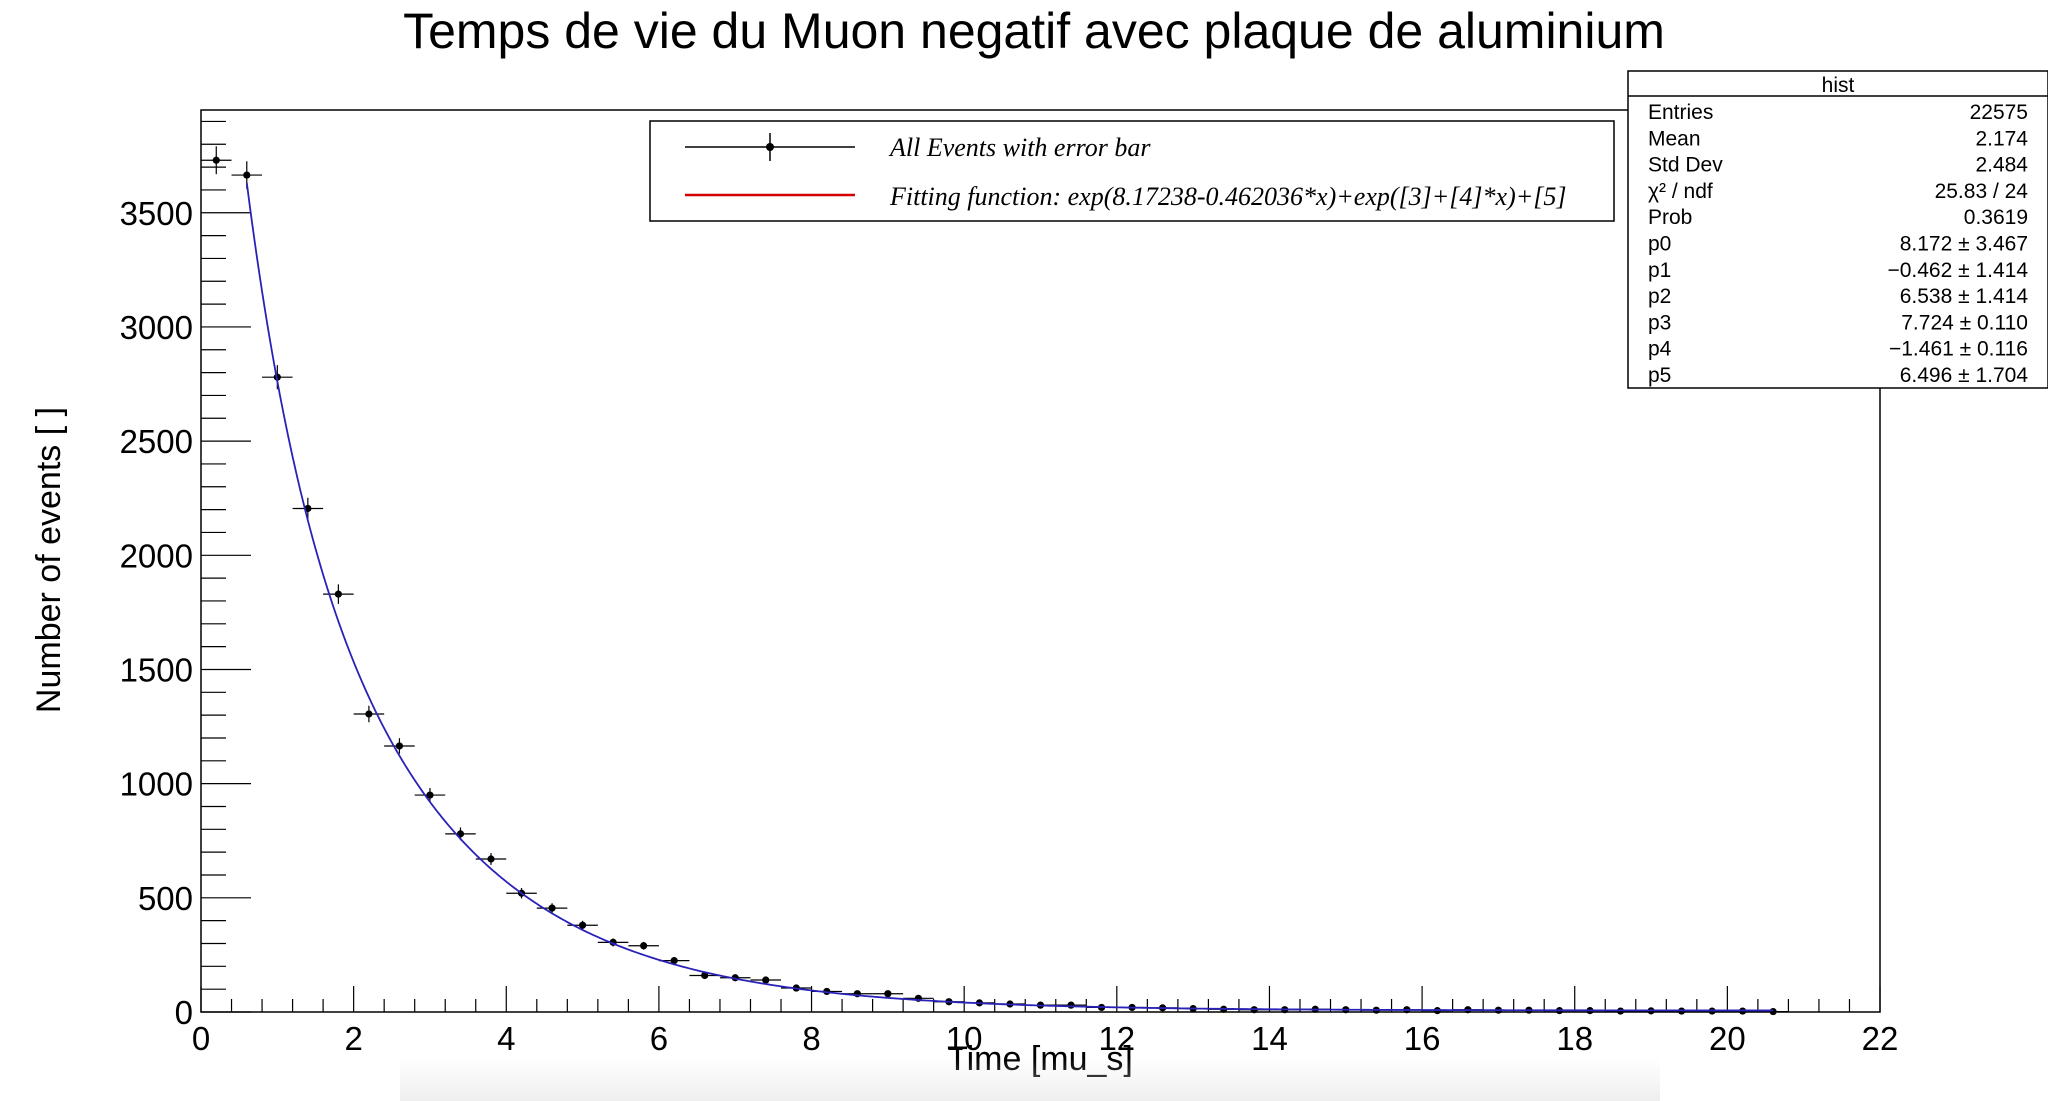  I want to click on stats-value: 2.484, so click(2001, 165).